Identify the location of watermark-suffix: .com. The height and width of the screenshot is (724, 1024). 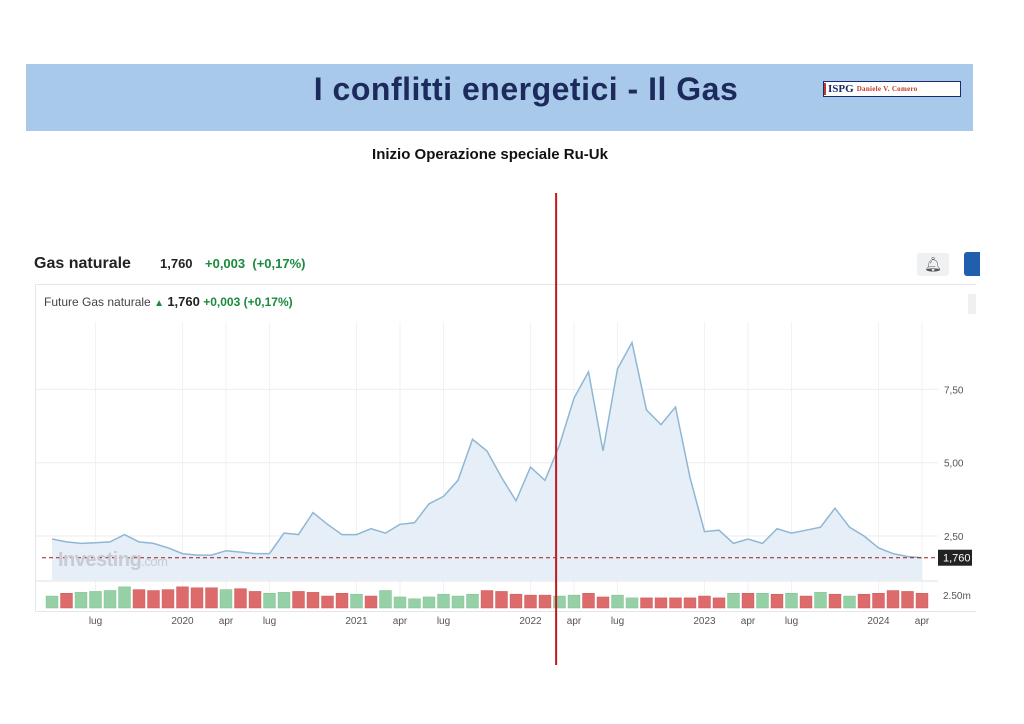
(154, 561).